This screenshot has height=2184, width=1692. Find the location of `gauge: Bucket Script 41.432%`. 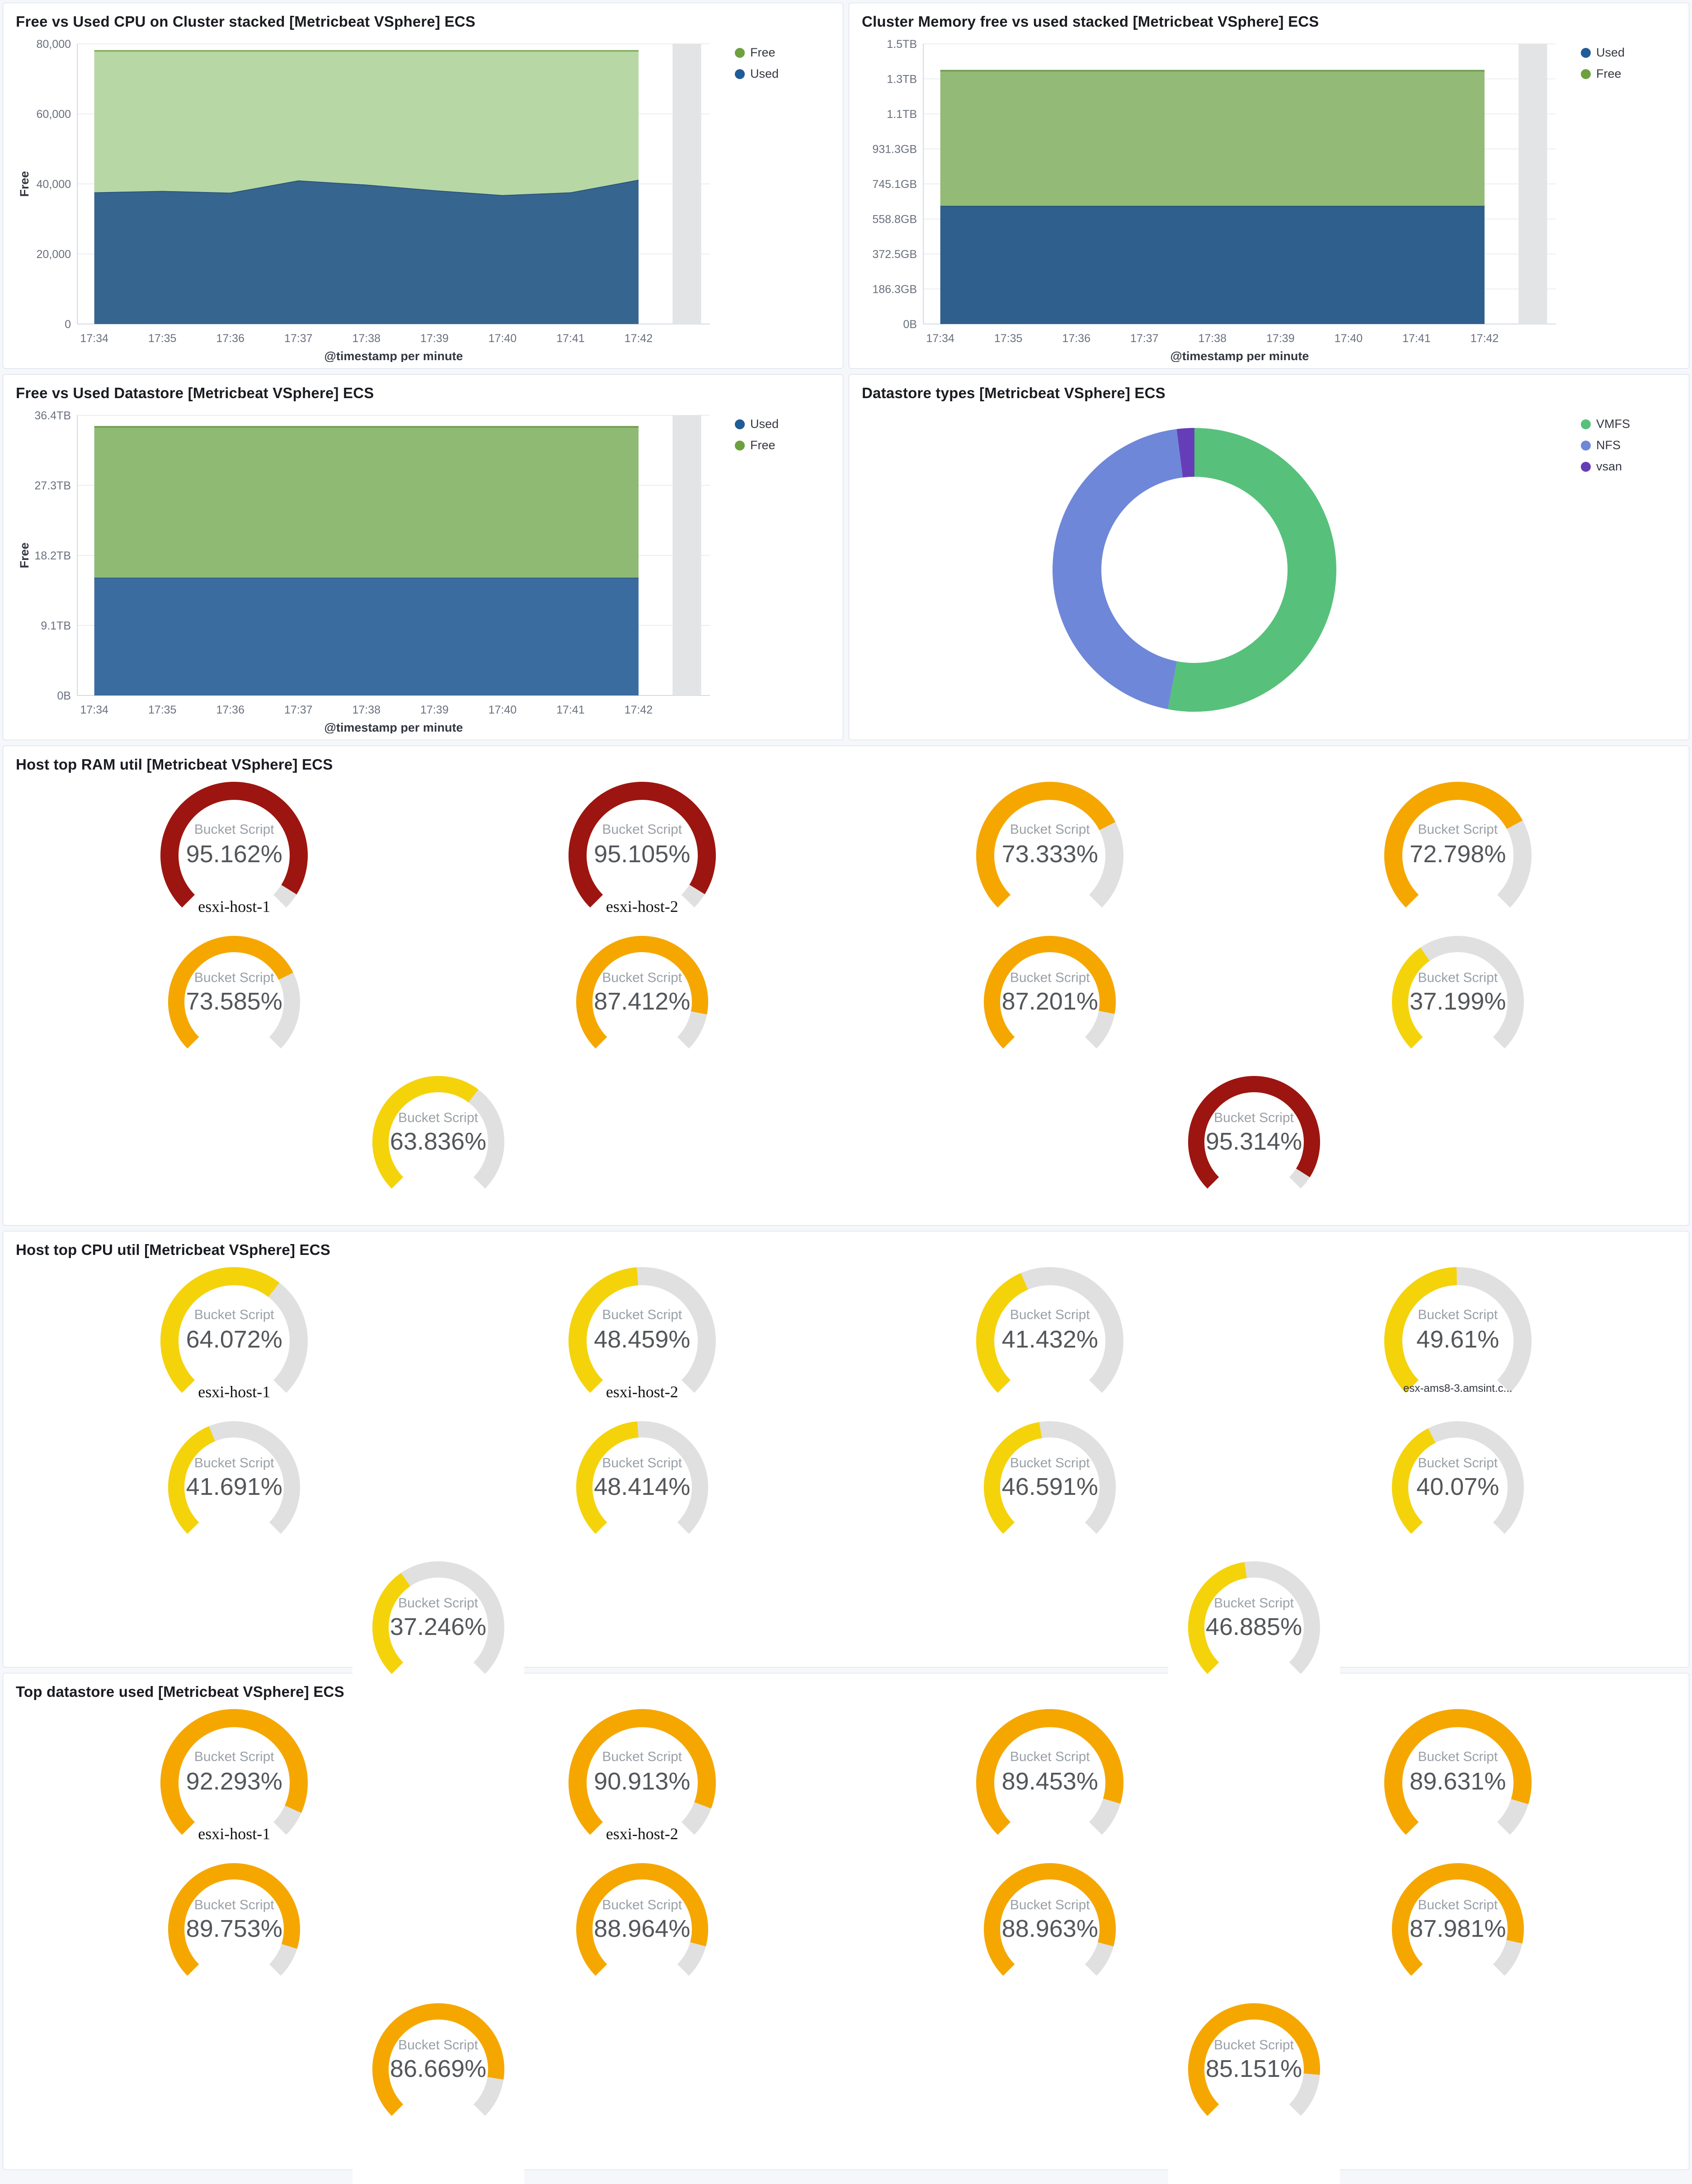

gauge: Bucket Script 41.432% is located at coordinates (1050, 1335).